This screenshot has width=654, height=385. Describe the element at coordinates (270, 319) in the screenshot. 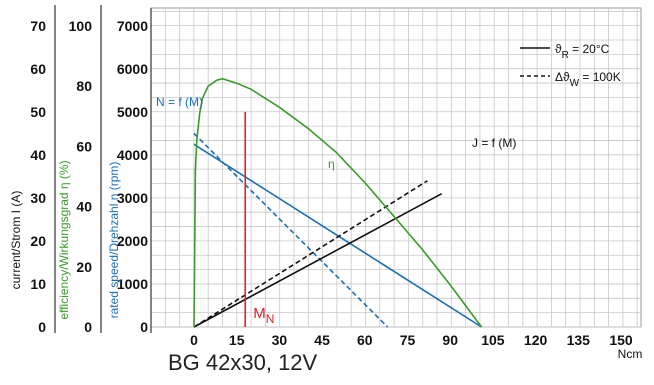

I see `rated-torque-marker-subscript: N` at that location.